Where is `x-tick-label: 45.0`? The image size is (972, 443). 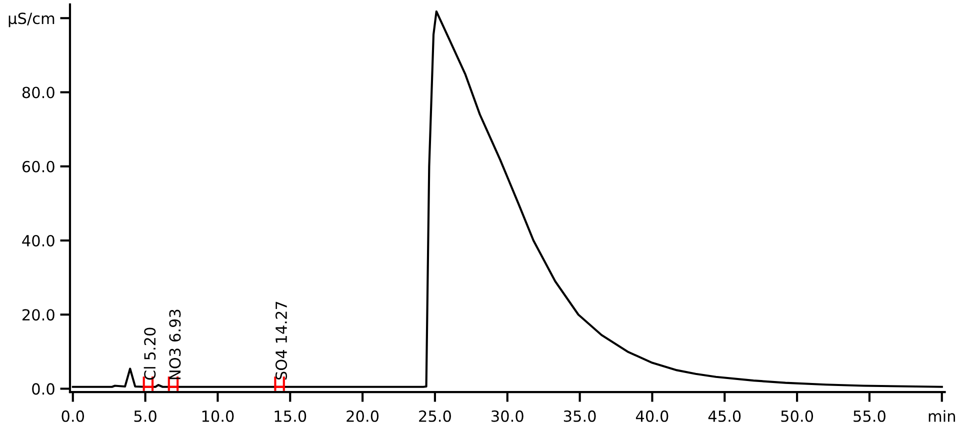 x-tick-label: 45.0 is located at coordinates (724, 416).